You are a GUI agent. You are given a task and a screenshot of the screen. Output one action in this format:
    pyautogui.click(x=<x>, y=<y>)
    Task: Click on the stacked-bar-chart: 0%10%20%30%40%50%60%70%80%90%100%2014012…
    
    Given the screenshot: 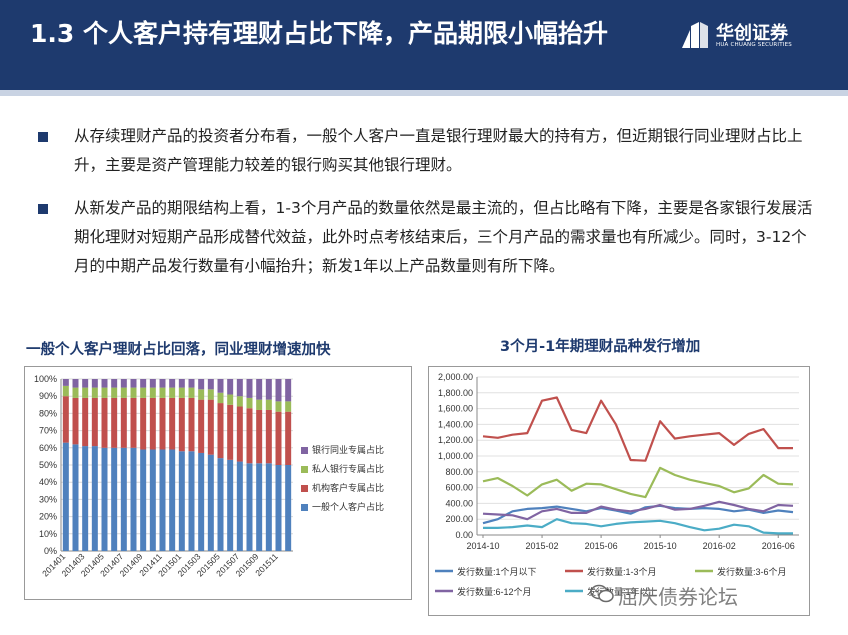 What is the action you would take?
    pyautogui.click(x=209, y=476)
    